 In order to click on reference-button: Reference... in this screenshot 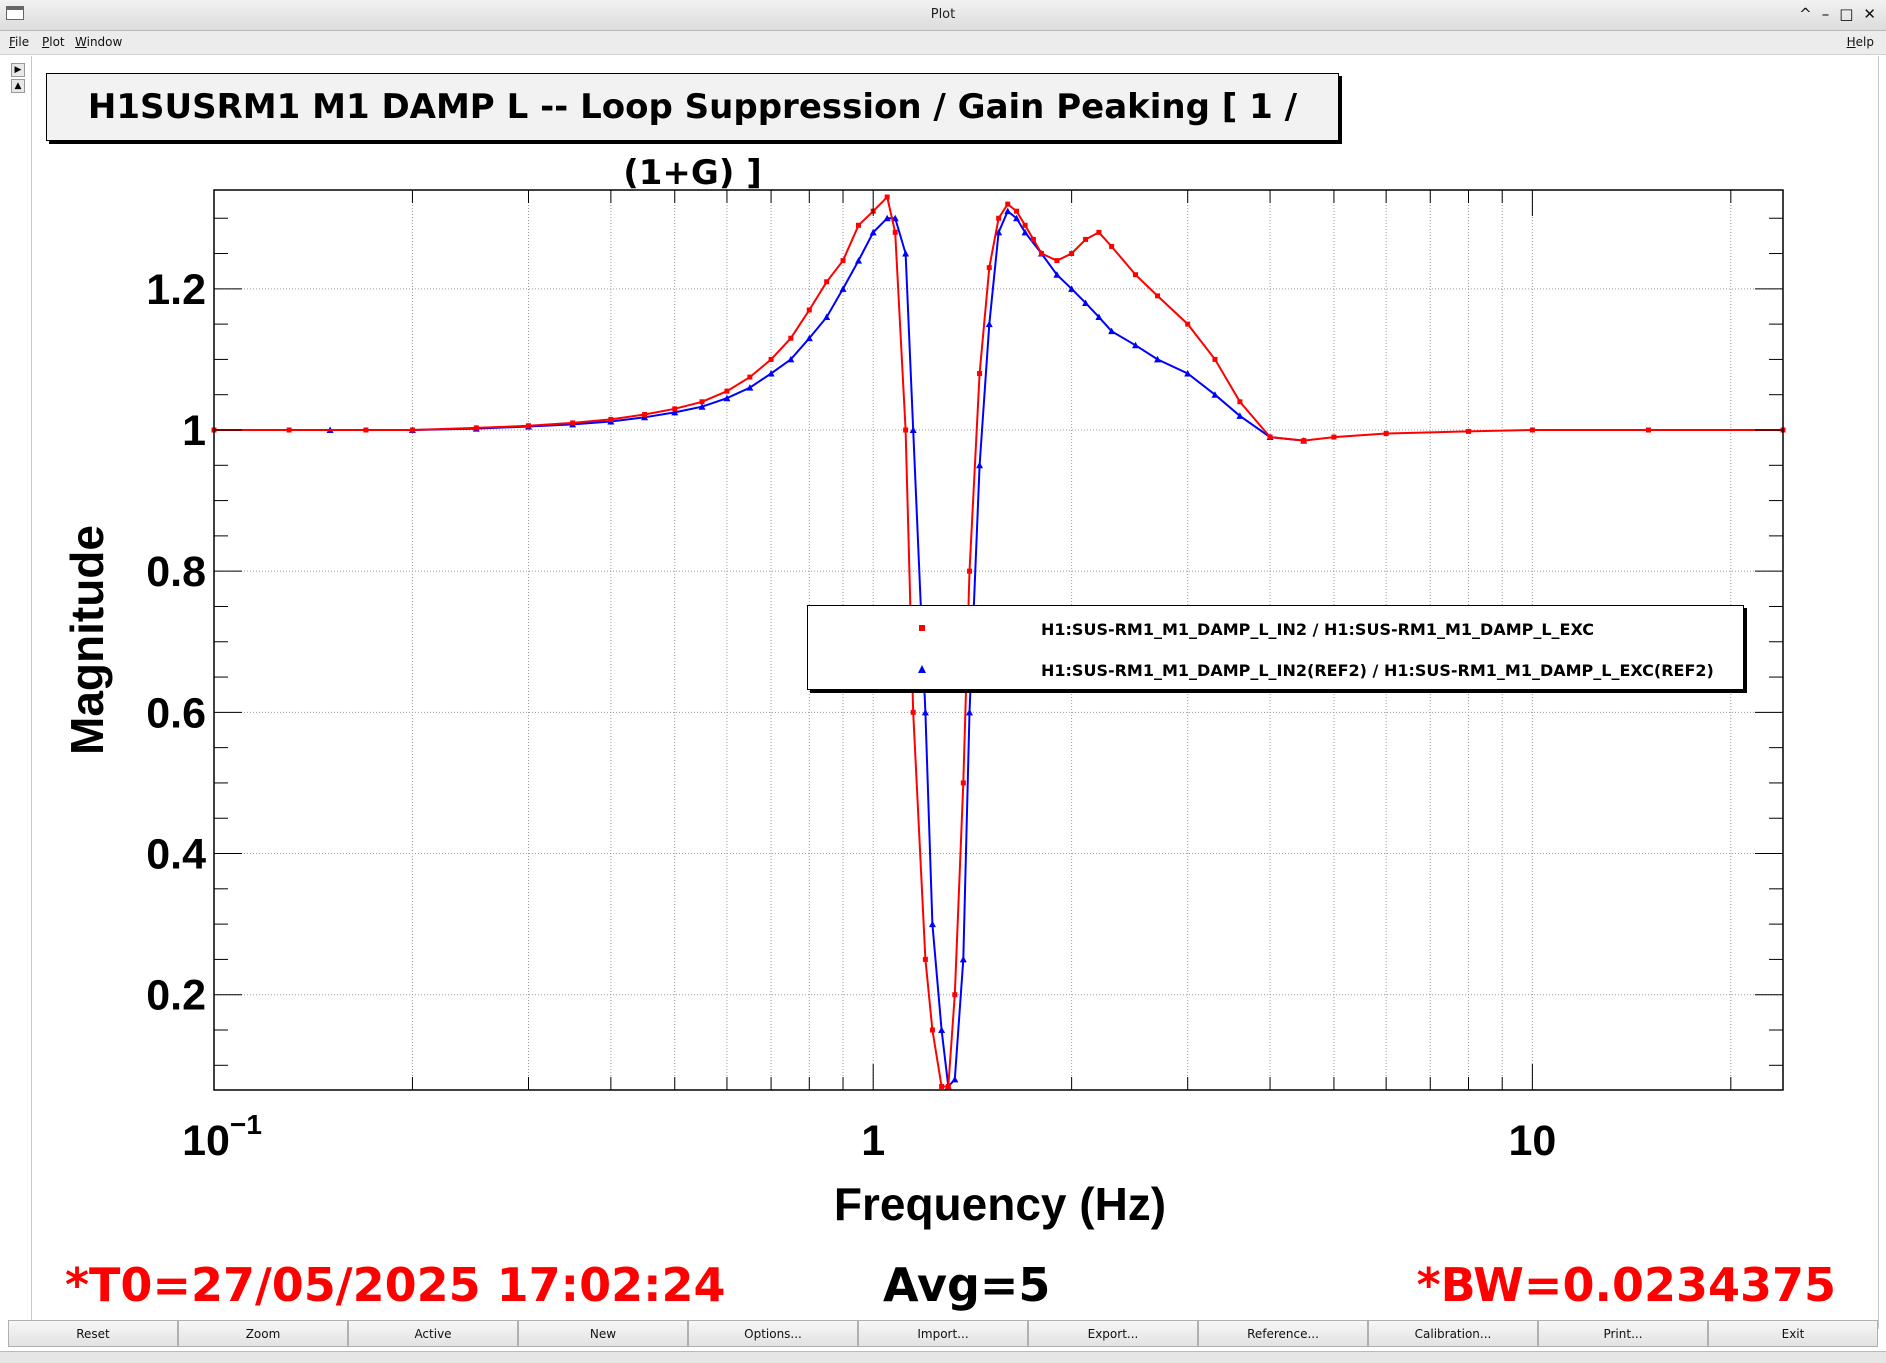, I will do `click(1283, 1333)`.